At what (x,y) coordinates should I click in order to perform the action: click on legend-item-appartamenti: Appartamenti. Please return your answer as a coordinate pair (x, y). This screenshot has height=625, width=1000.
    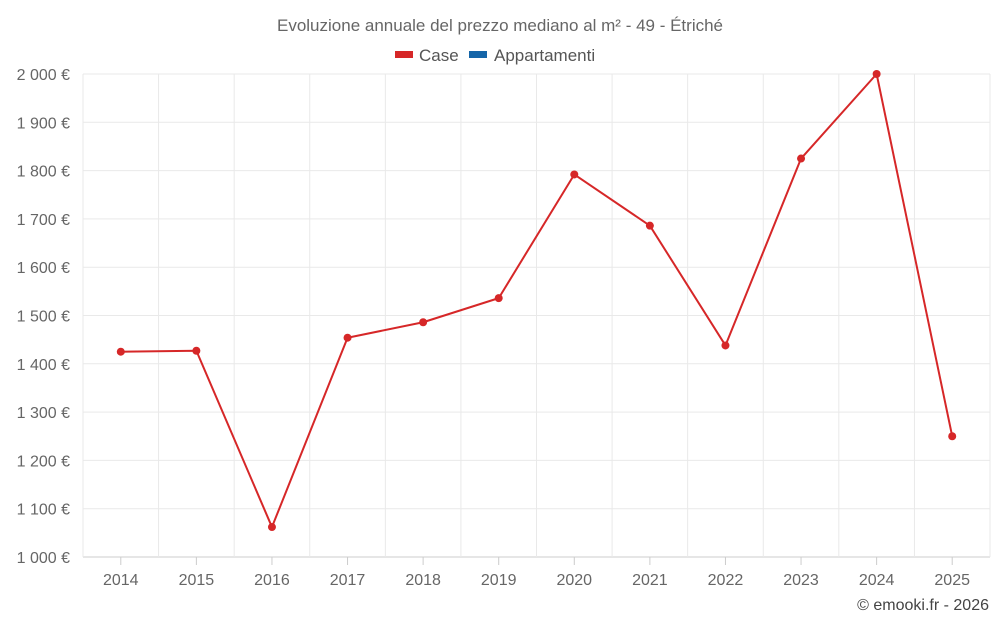
    Looking at the image, I should click on (532, 55).